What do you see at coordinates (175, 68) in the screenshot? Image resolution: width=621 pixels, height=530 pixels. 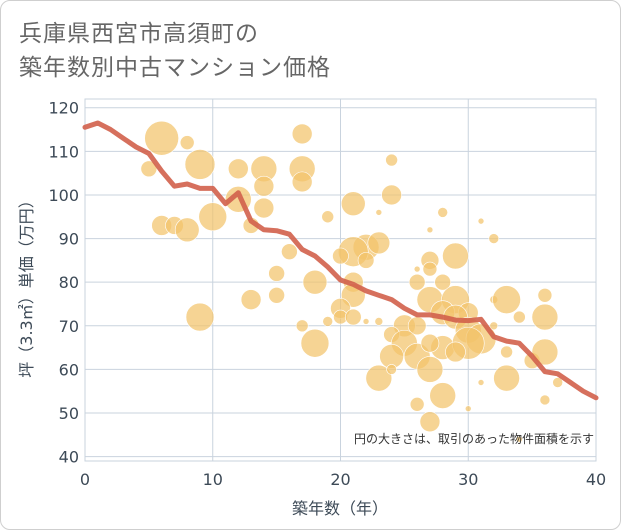 I see `chart-title-line-2: 築年数別中古マンション価格` at bounding box center [175, 68].